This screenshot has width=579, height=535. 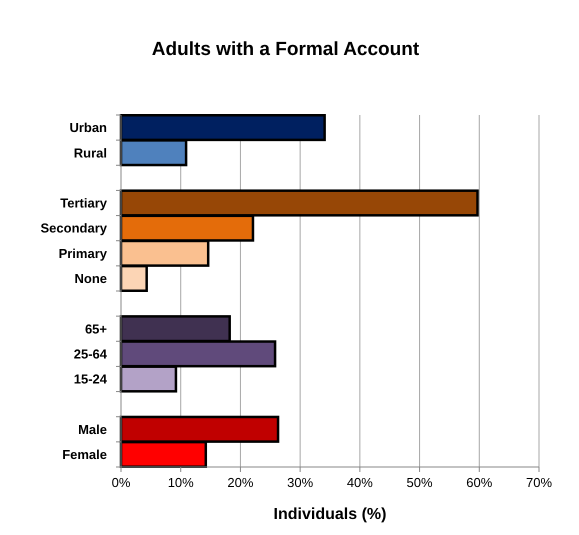 What do you see at coordinates (91, 379) in the screenshot?
I see `y-tick-label: 15-24` at bounding box center [91, 379].